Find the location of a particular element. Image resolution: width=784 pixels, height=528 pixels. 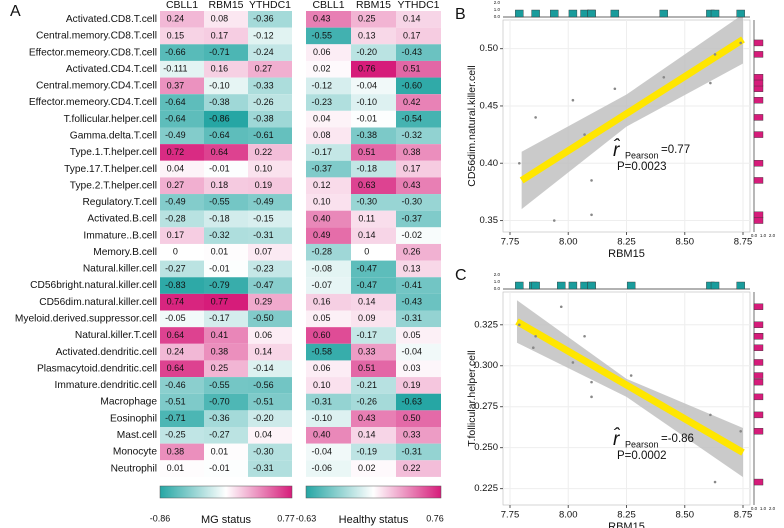

cell-label: 0.13 is located at coordinates (367, 35).